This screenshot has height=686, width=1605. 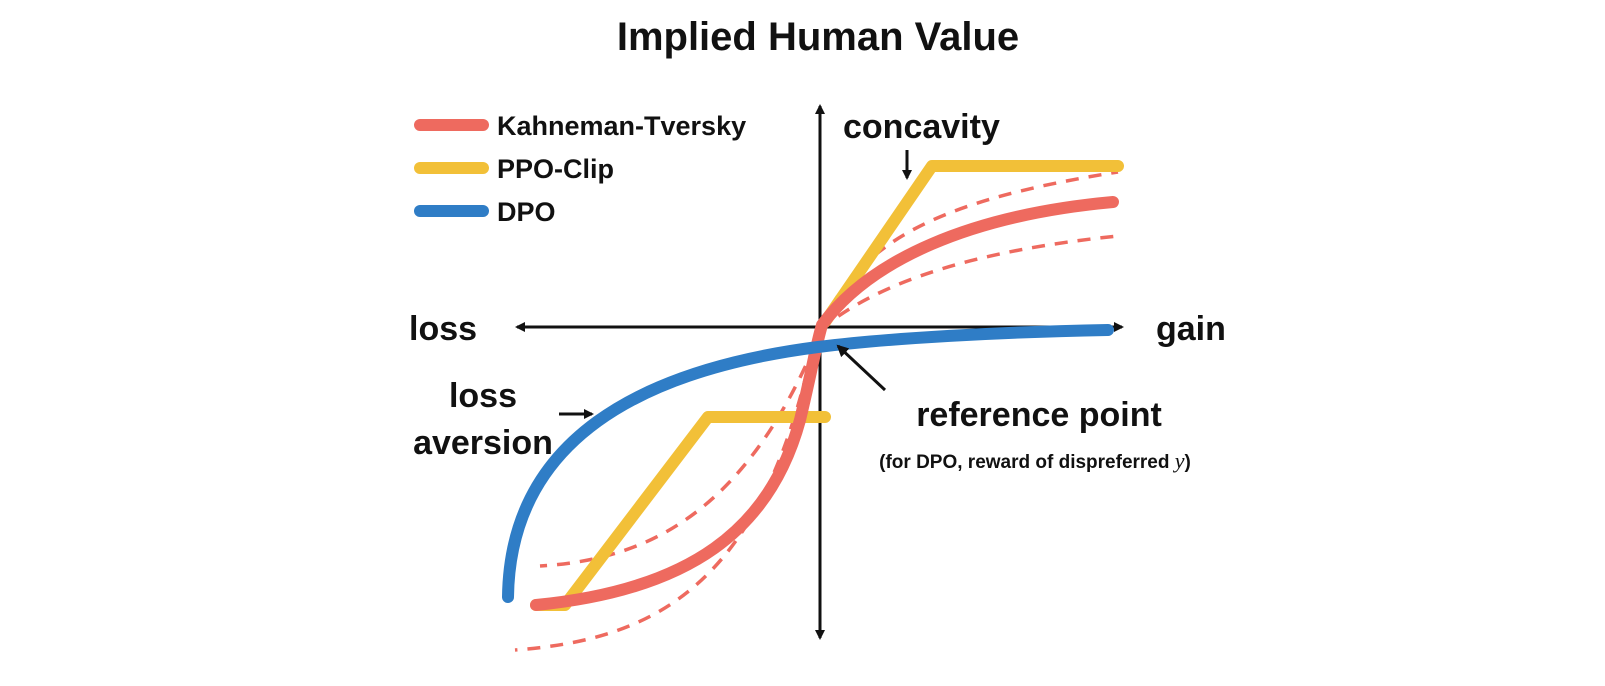 I want to click on kahneman-tversky-lower-dashed-curve, so click(x=968, y=283).